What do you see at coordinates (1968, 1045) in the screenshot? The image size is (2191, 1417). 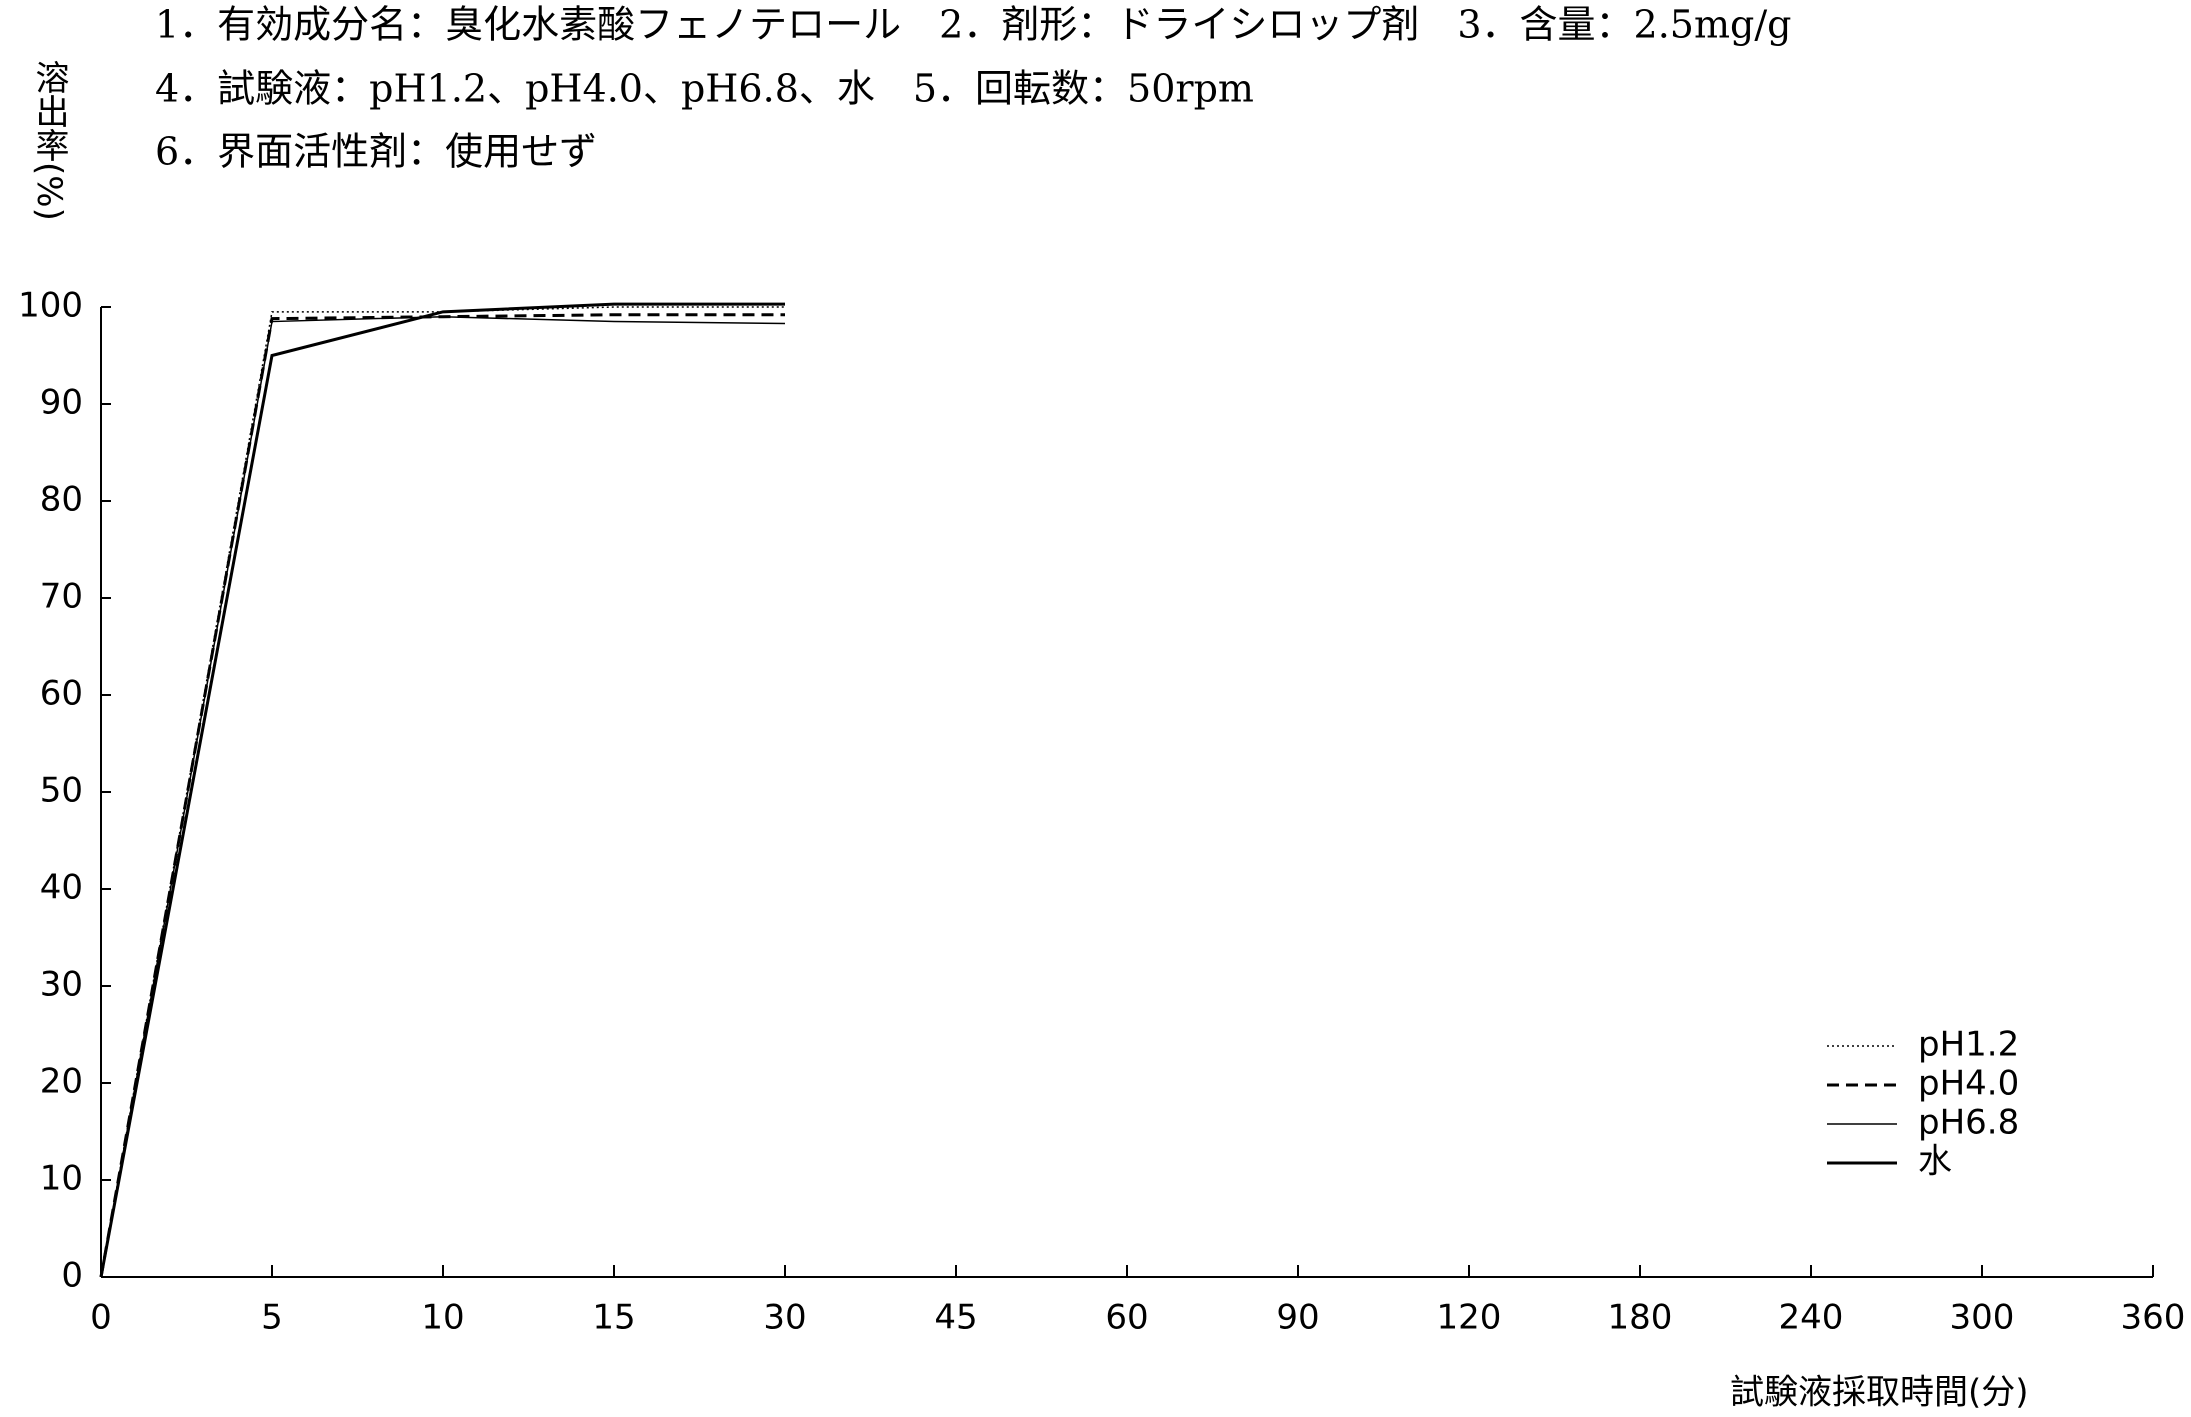 I see `legend-label: pH1.2` at bounding box center [1968, 1045].